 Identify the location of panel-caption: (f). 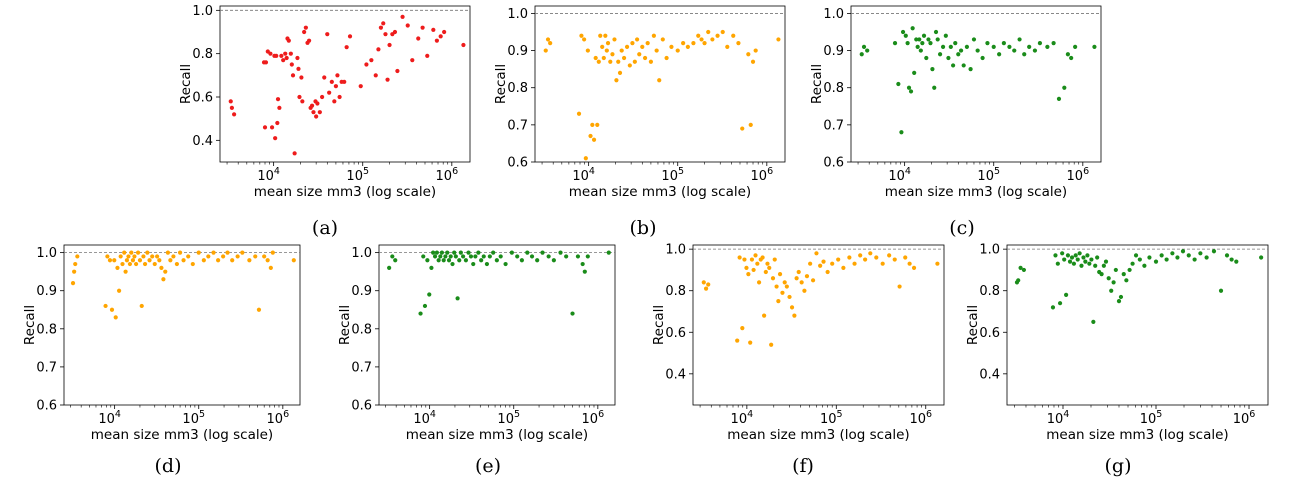
(803, 466).